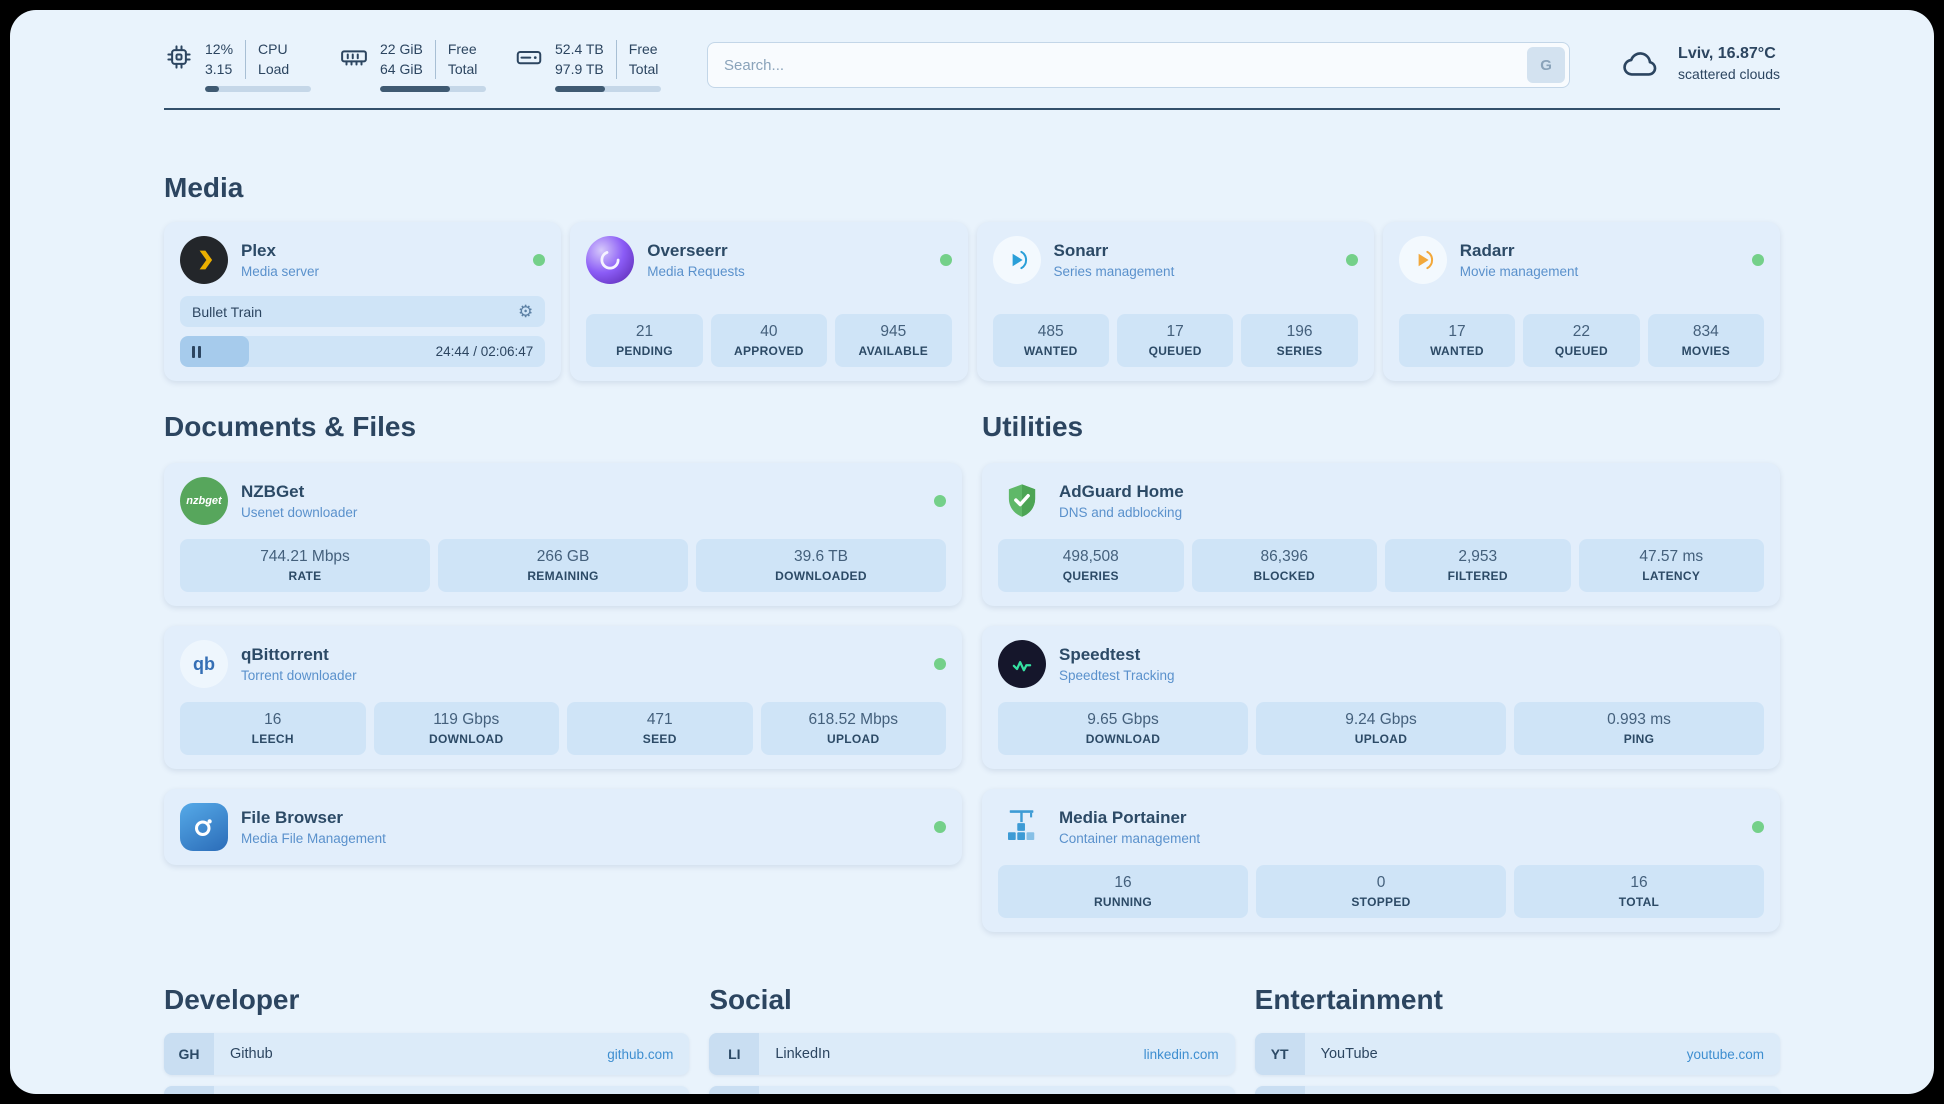  I want to click on cpu-stats: 12% 3.15 CPU Load, so click(258, 66).